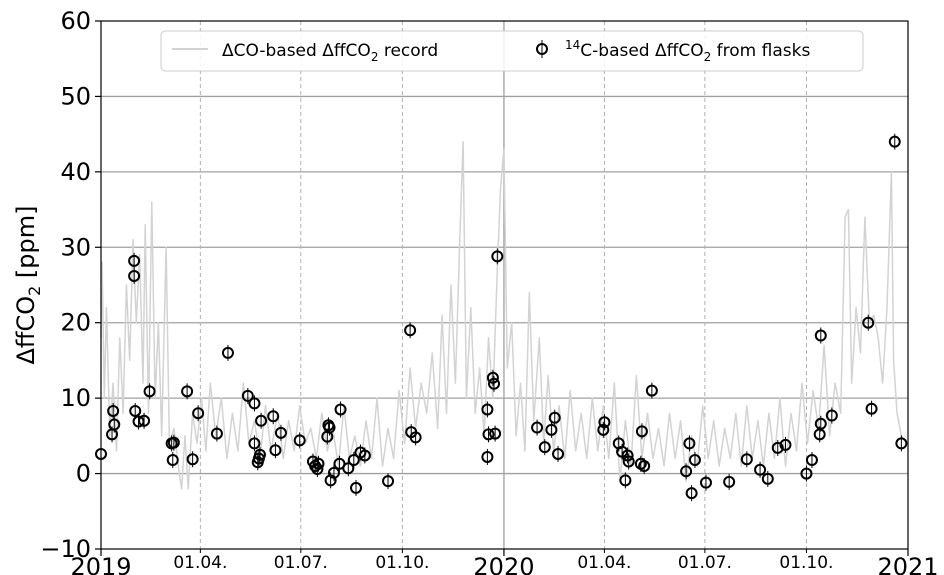  What do you see at coordinates (28, 285) in the screenshot?
I see `y-axis-label: ΔffCO2 [ppm]` at bounding box center [28, 285].